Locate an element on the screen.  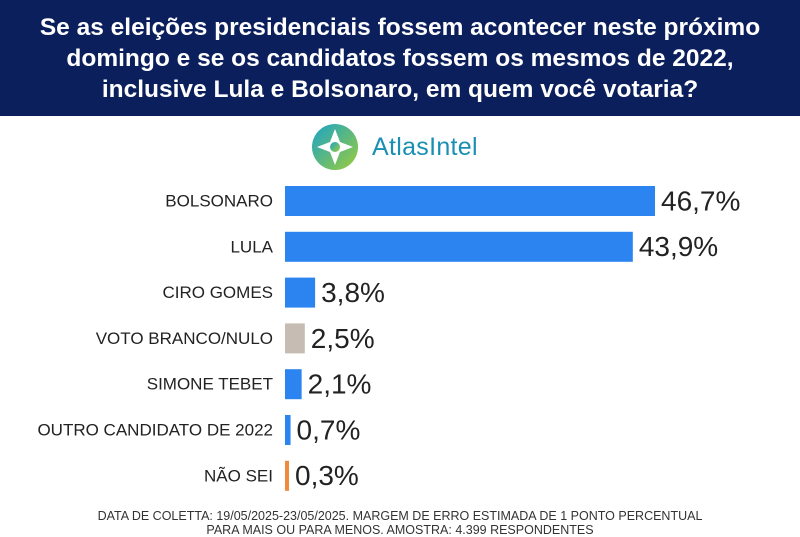
value-label: 3,8% is located at coordinates (353, 292).